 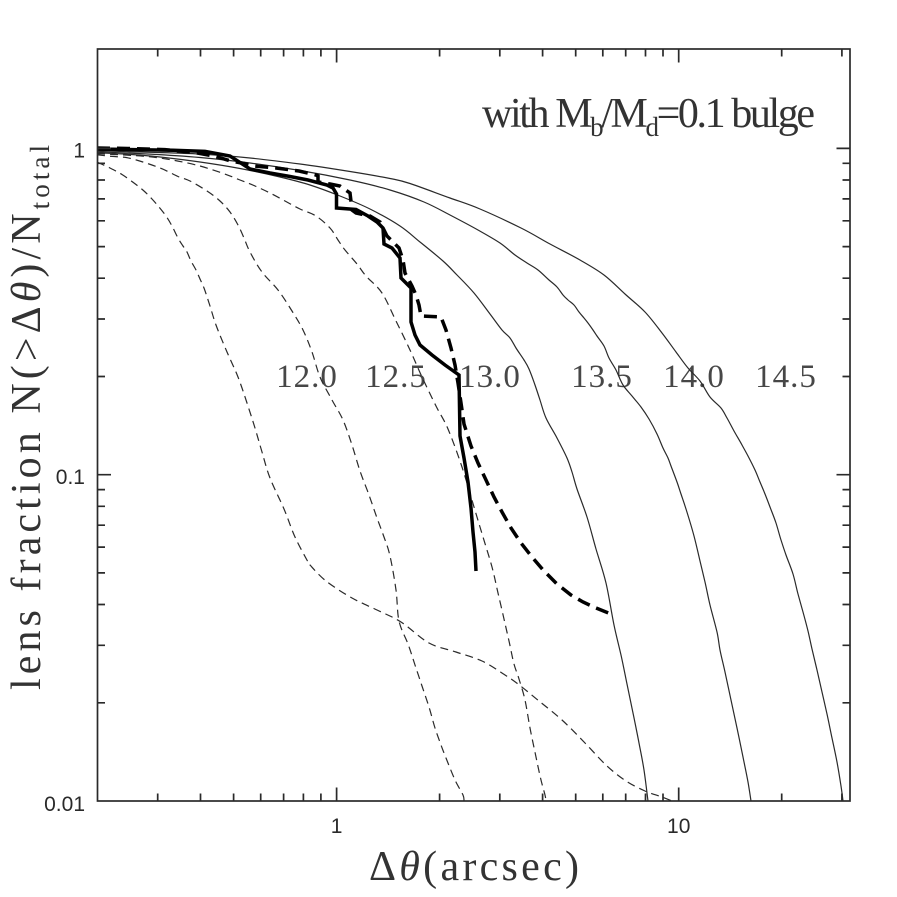 I want to click on svg-text: 12.0, so click(x=307, y=377).